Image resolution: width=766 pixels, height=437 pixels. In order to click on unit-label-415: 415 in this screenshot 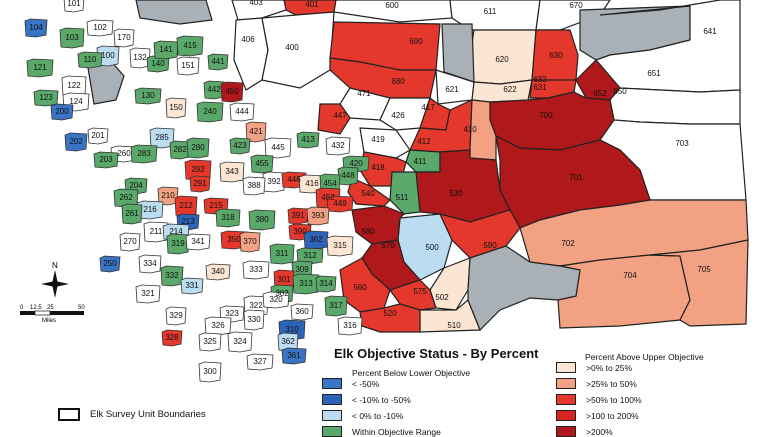, I will do `click(190, 45)`.